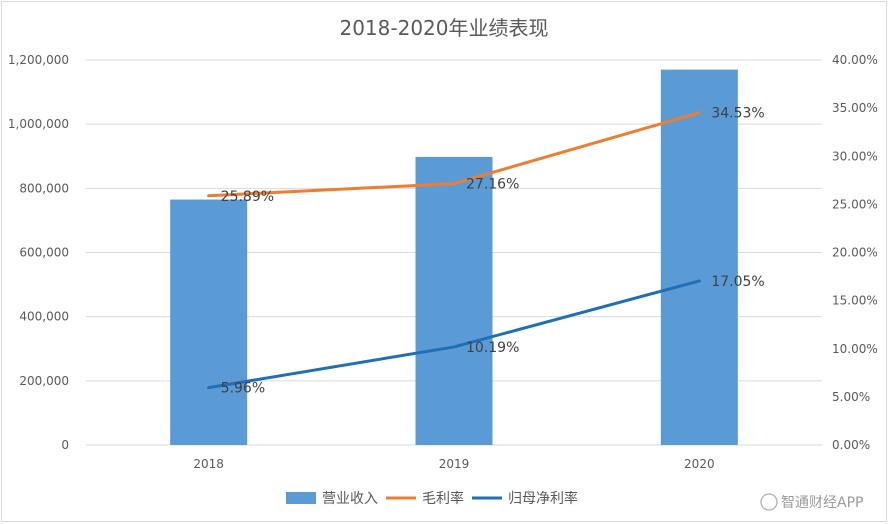 Image resolution: width=888 pixels, height=524 pixels. I want to click on right-tick-label: 15.00%, so click(855, 301).